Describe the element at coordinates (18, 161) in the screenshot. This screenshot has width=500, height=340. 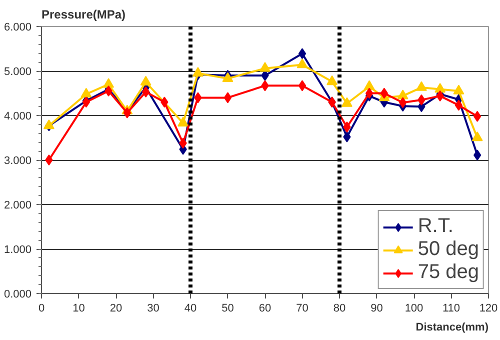
I see `y-tick-label: 3.000` at that location.